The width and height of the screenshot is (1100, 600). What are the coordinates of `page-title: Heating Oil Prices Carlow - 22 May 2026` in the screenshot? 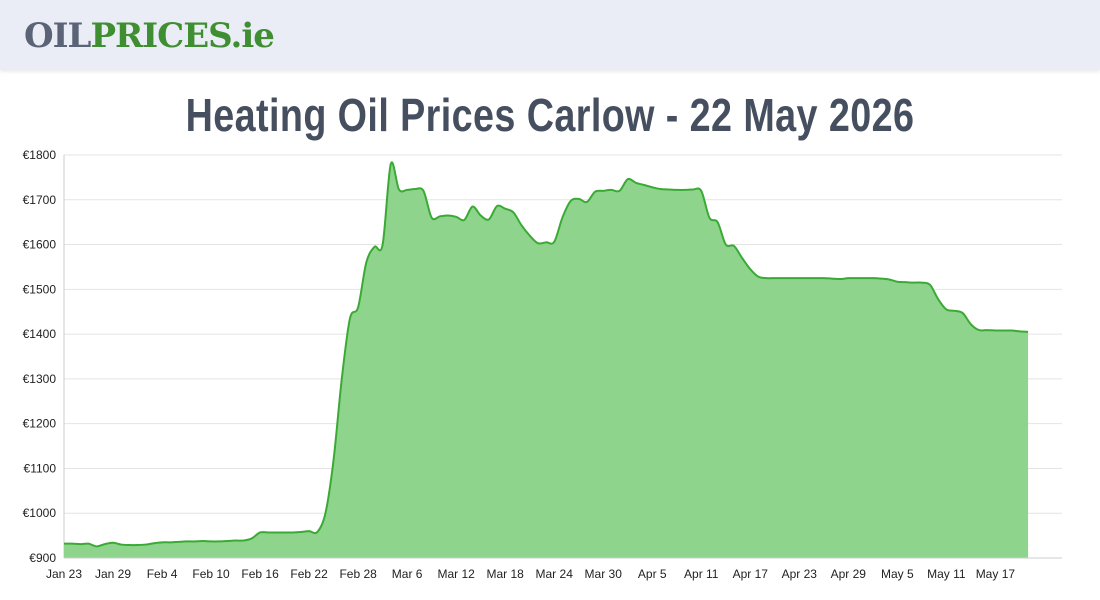 It's located at (550, 115).